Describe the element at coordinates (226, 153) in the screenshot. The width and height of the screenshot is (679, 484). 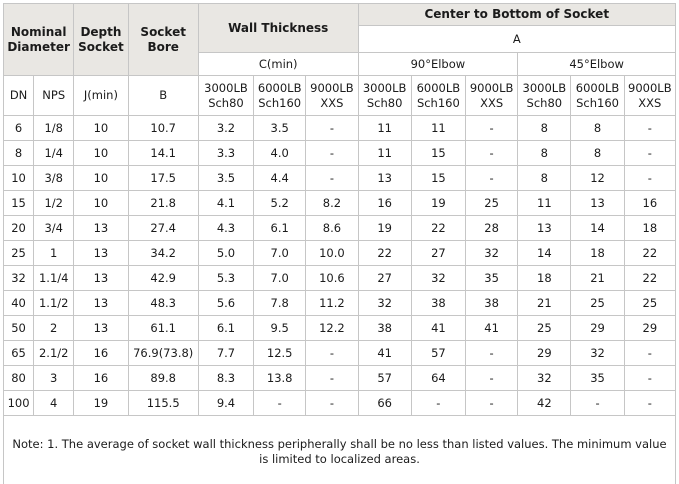
I see `table-cell: 3.3` at that location.